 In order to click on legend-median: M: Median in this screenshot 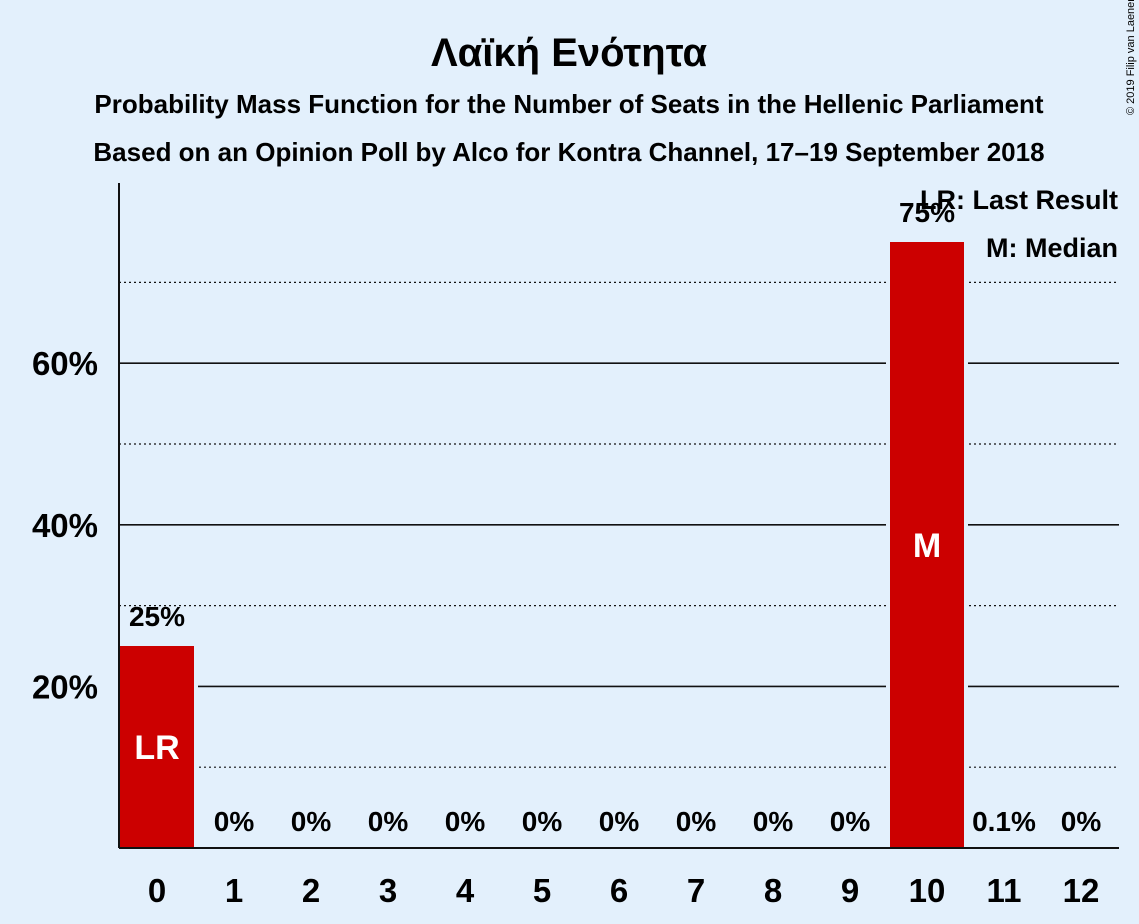, I will do `click(1052, 248)`.